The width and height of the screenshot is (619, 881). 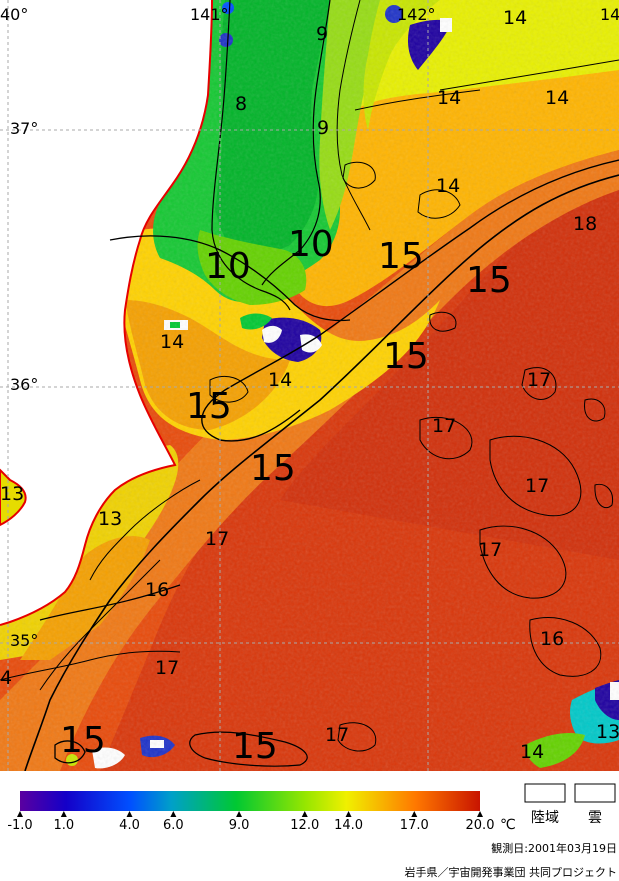 I want to click on colorbar-tick-label: 6.0, so click(x=173, y=825).